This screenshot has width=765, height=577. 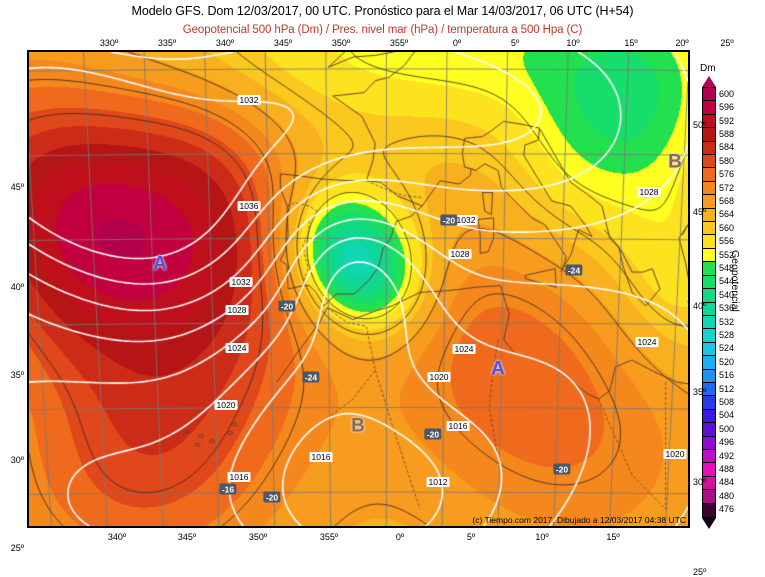 What do you see at coordinates (727, 388) in the screenshot?
I see `colorbar-tick-label: 512` at bounding box center [727, 388].